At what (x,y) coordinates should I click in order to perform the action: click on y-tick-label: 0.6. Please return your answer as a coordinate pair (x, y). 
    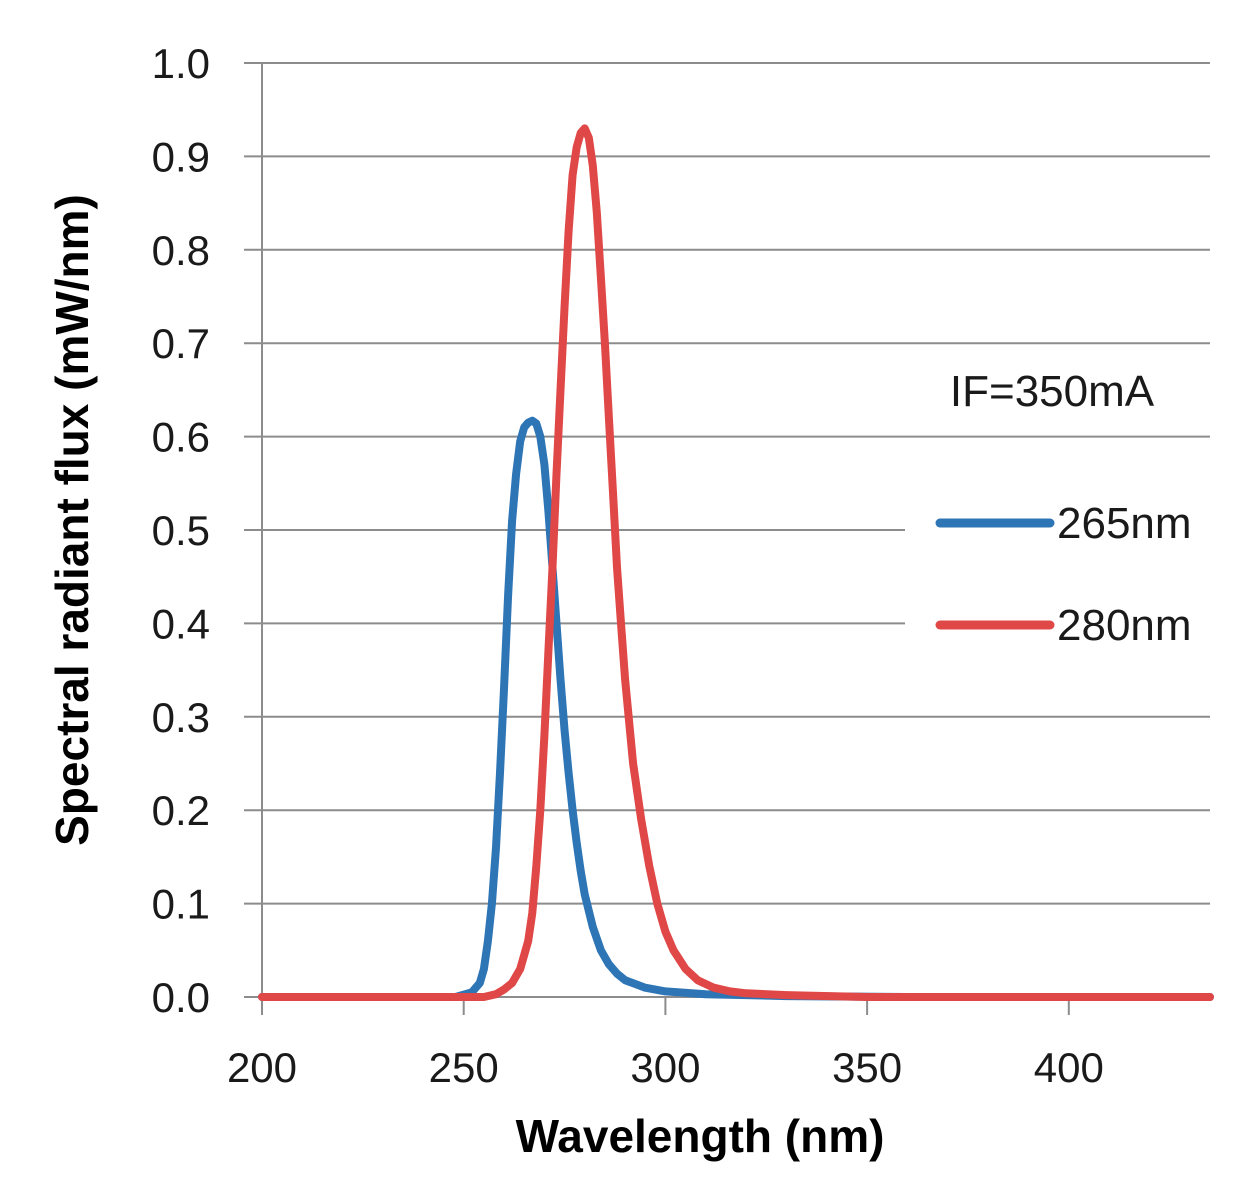
    Looking at the image, I should click on (181, 437).